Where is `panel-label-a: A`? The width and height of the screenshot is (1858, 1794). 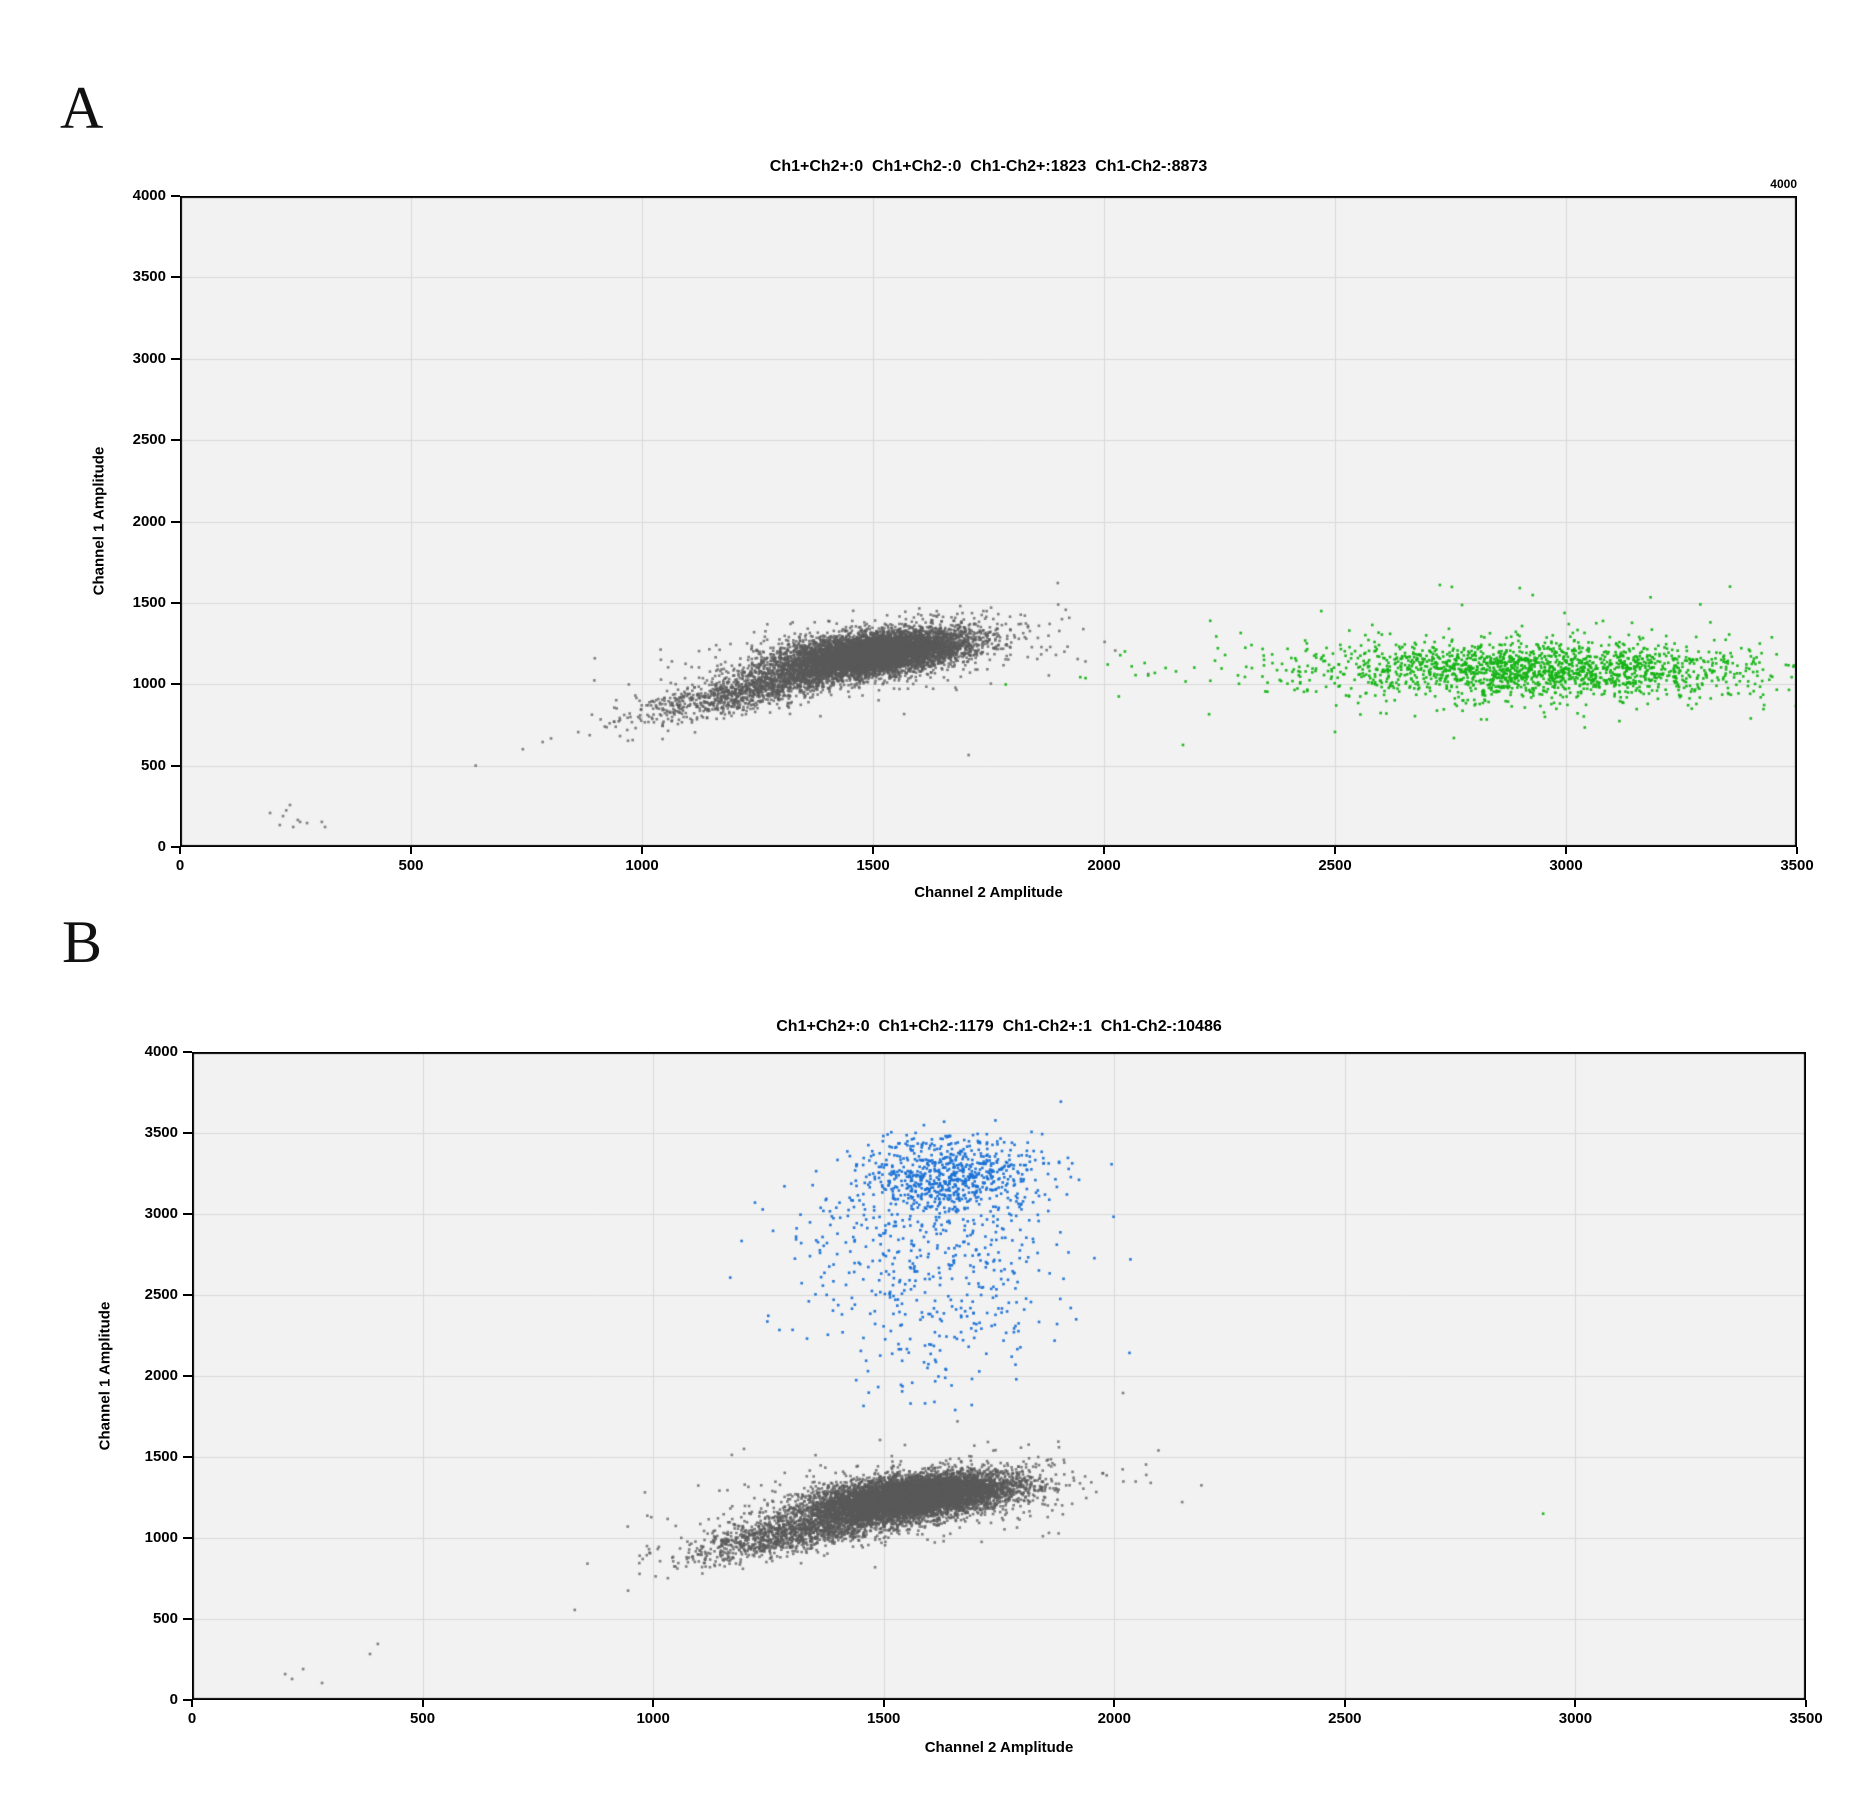 panel-label-a: A is located at coordinates (82, 108).